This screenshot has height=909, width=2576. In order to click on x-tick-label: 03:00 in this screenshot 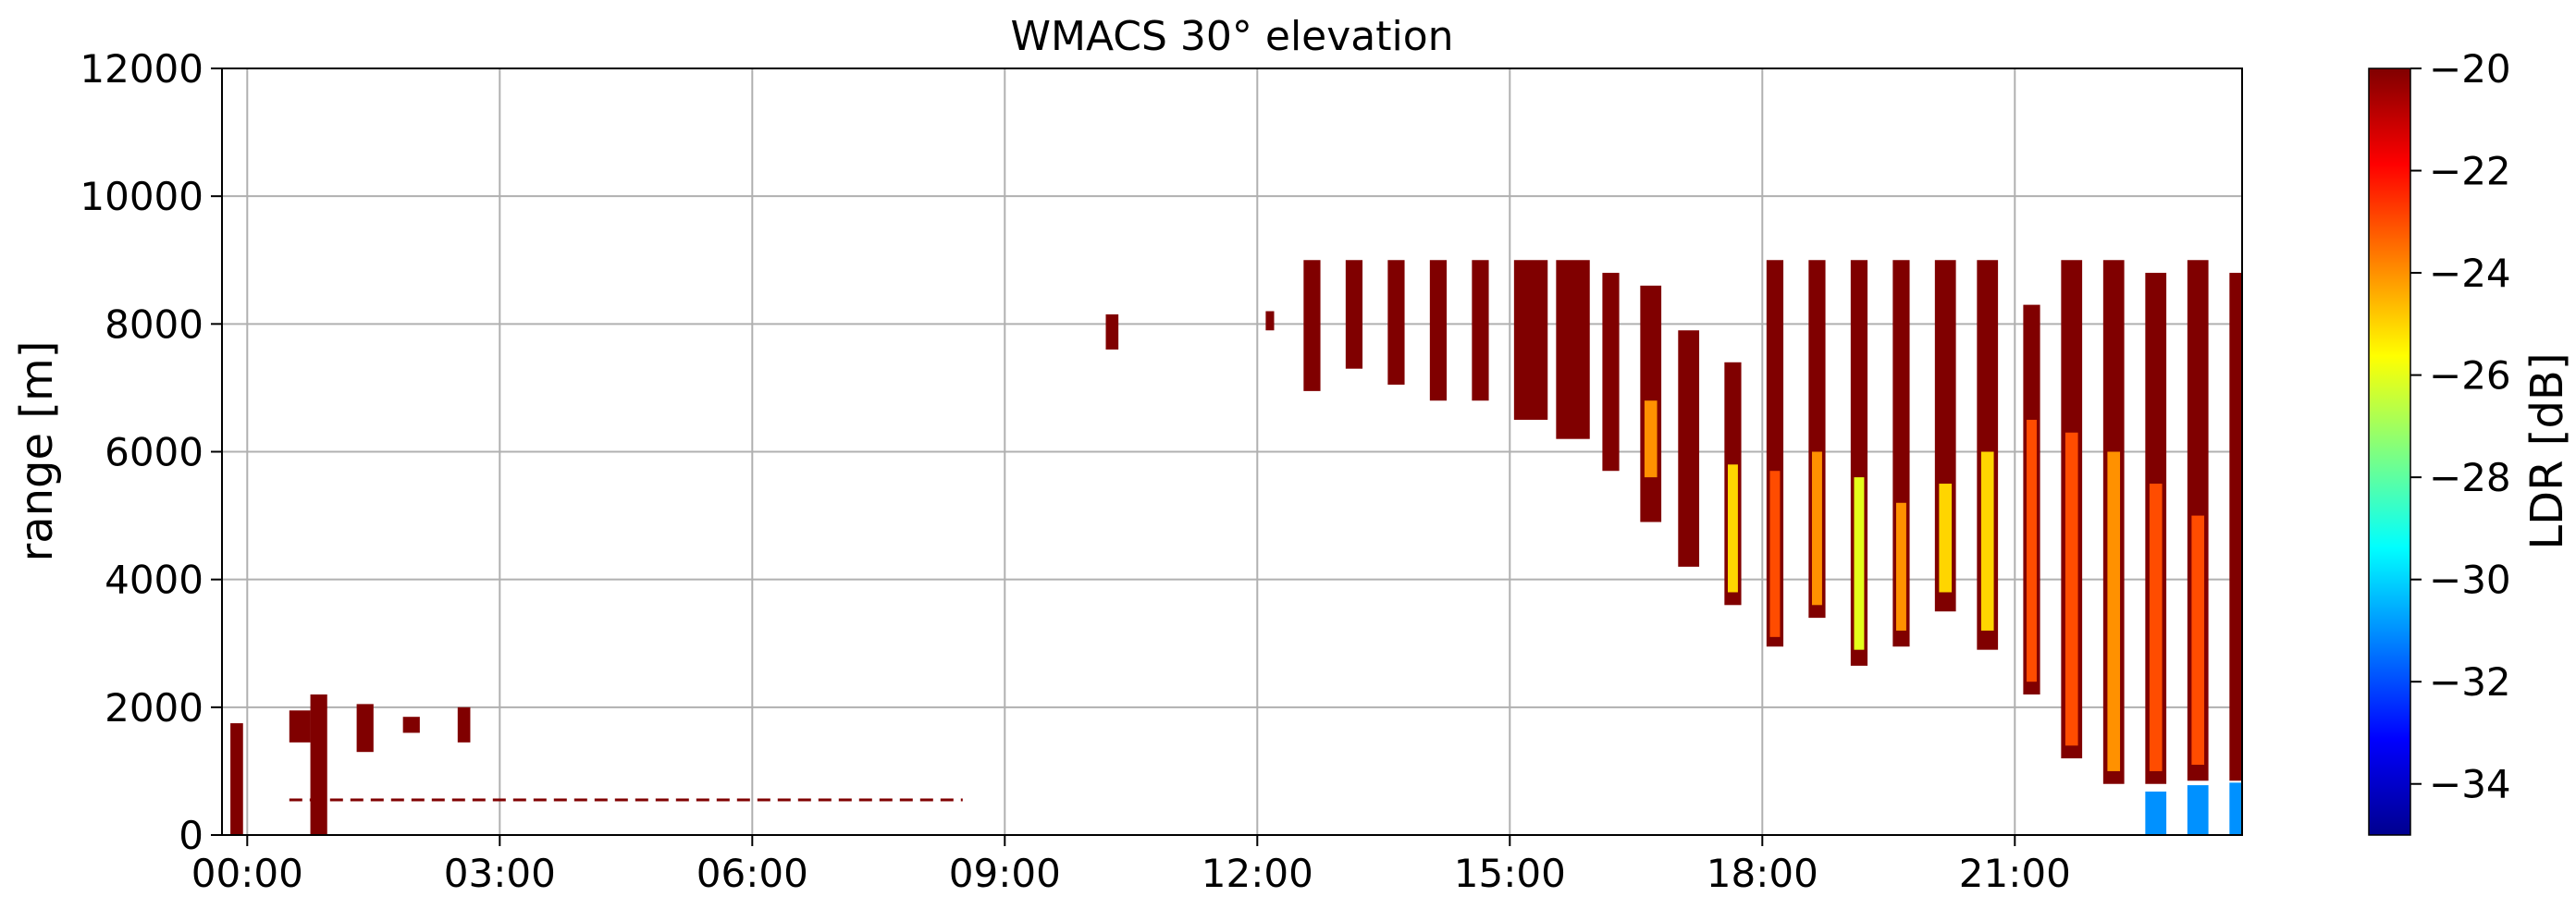, I will do `click(500, 873)`.